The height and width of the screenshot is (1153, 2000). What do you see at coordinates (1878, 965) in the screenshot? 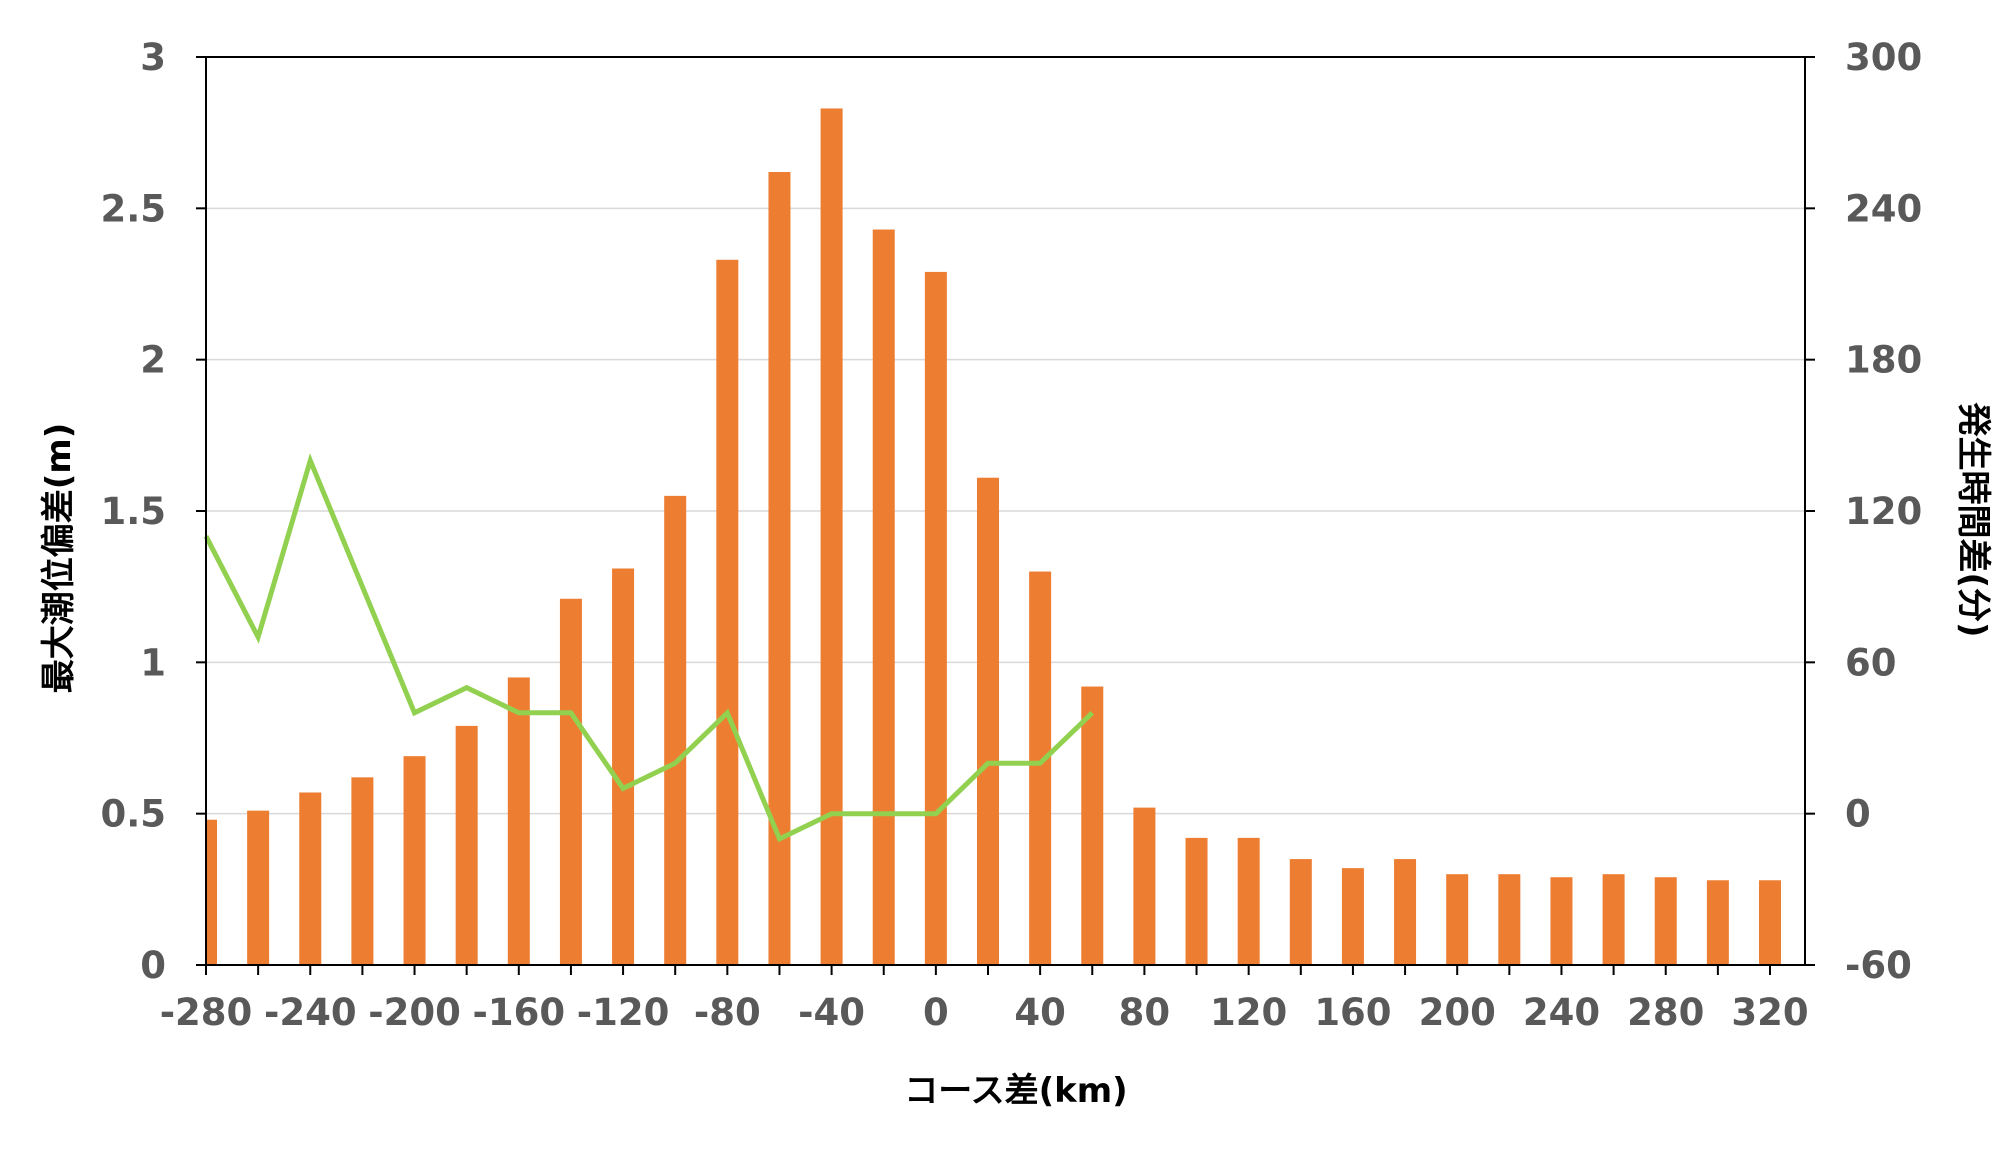
I see `y2-tick-label-0: -60` at bounding box center [1878, 965].